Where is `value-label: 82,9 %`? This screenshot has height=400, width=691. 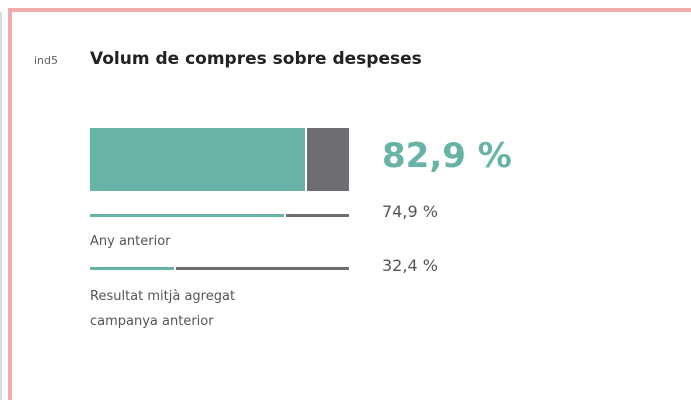
value-label: 82,9 % is located at coordinates (447, 156).